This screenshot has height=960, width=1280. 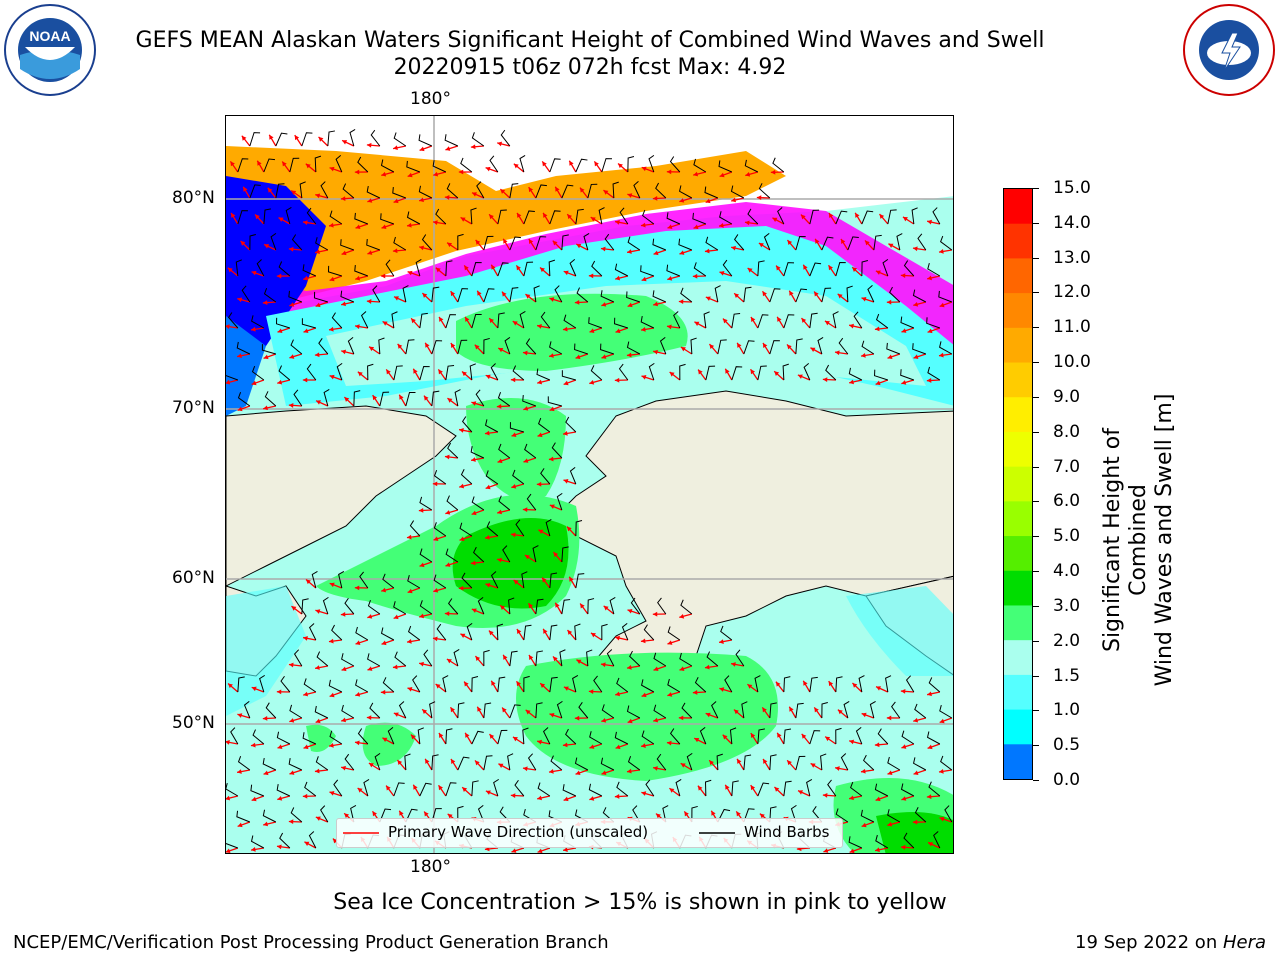 What do you see at coordinates (1067, 536) in the screenshot?
I see `colorbar-tick-label: 5.0` at bounding box center [1067, 536].